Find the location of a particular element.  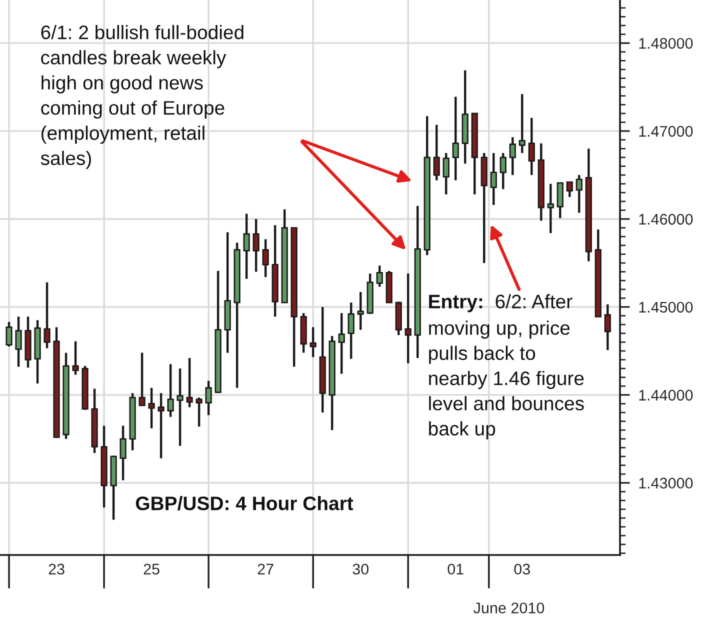

y-tick-label: 1.44000 is located at coordinates (666, 395).